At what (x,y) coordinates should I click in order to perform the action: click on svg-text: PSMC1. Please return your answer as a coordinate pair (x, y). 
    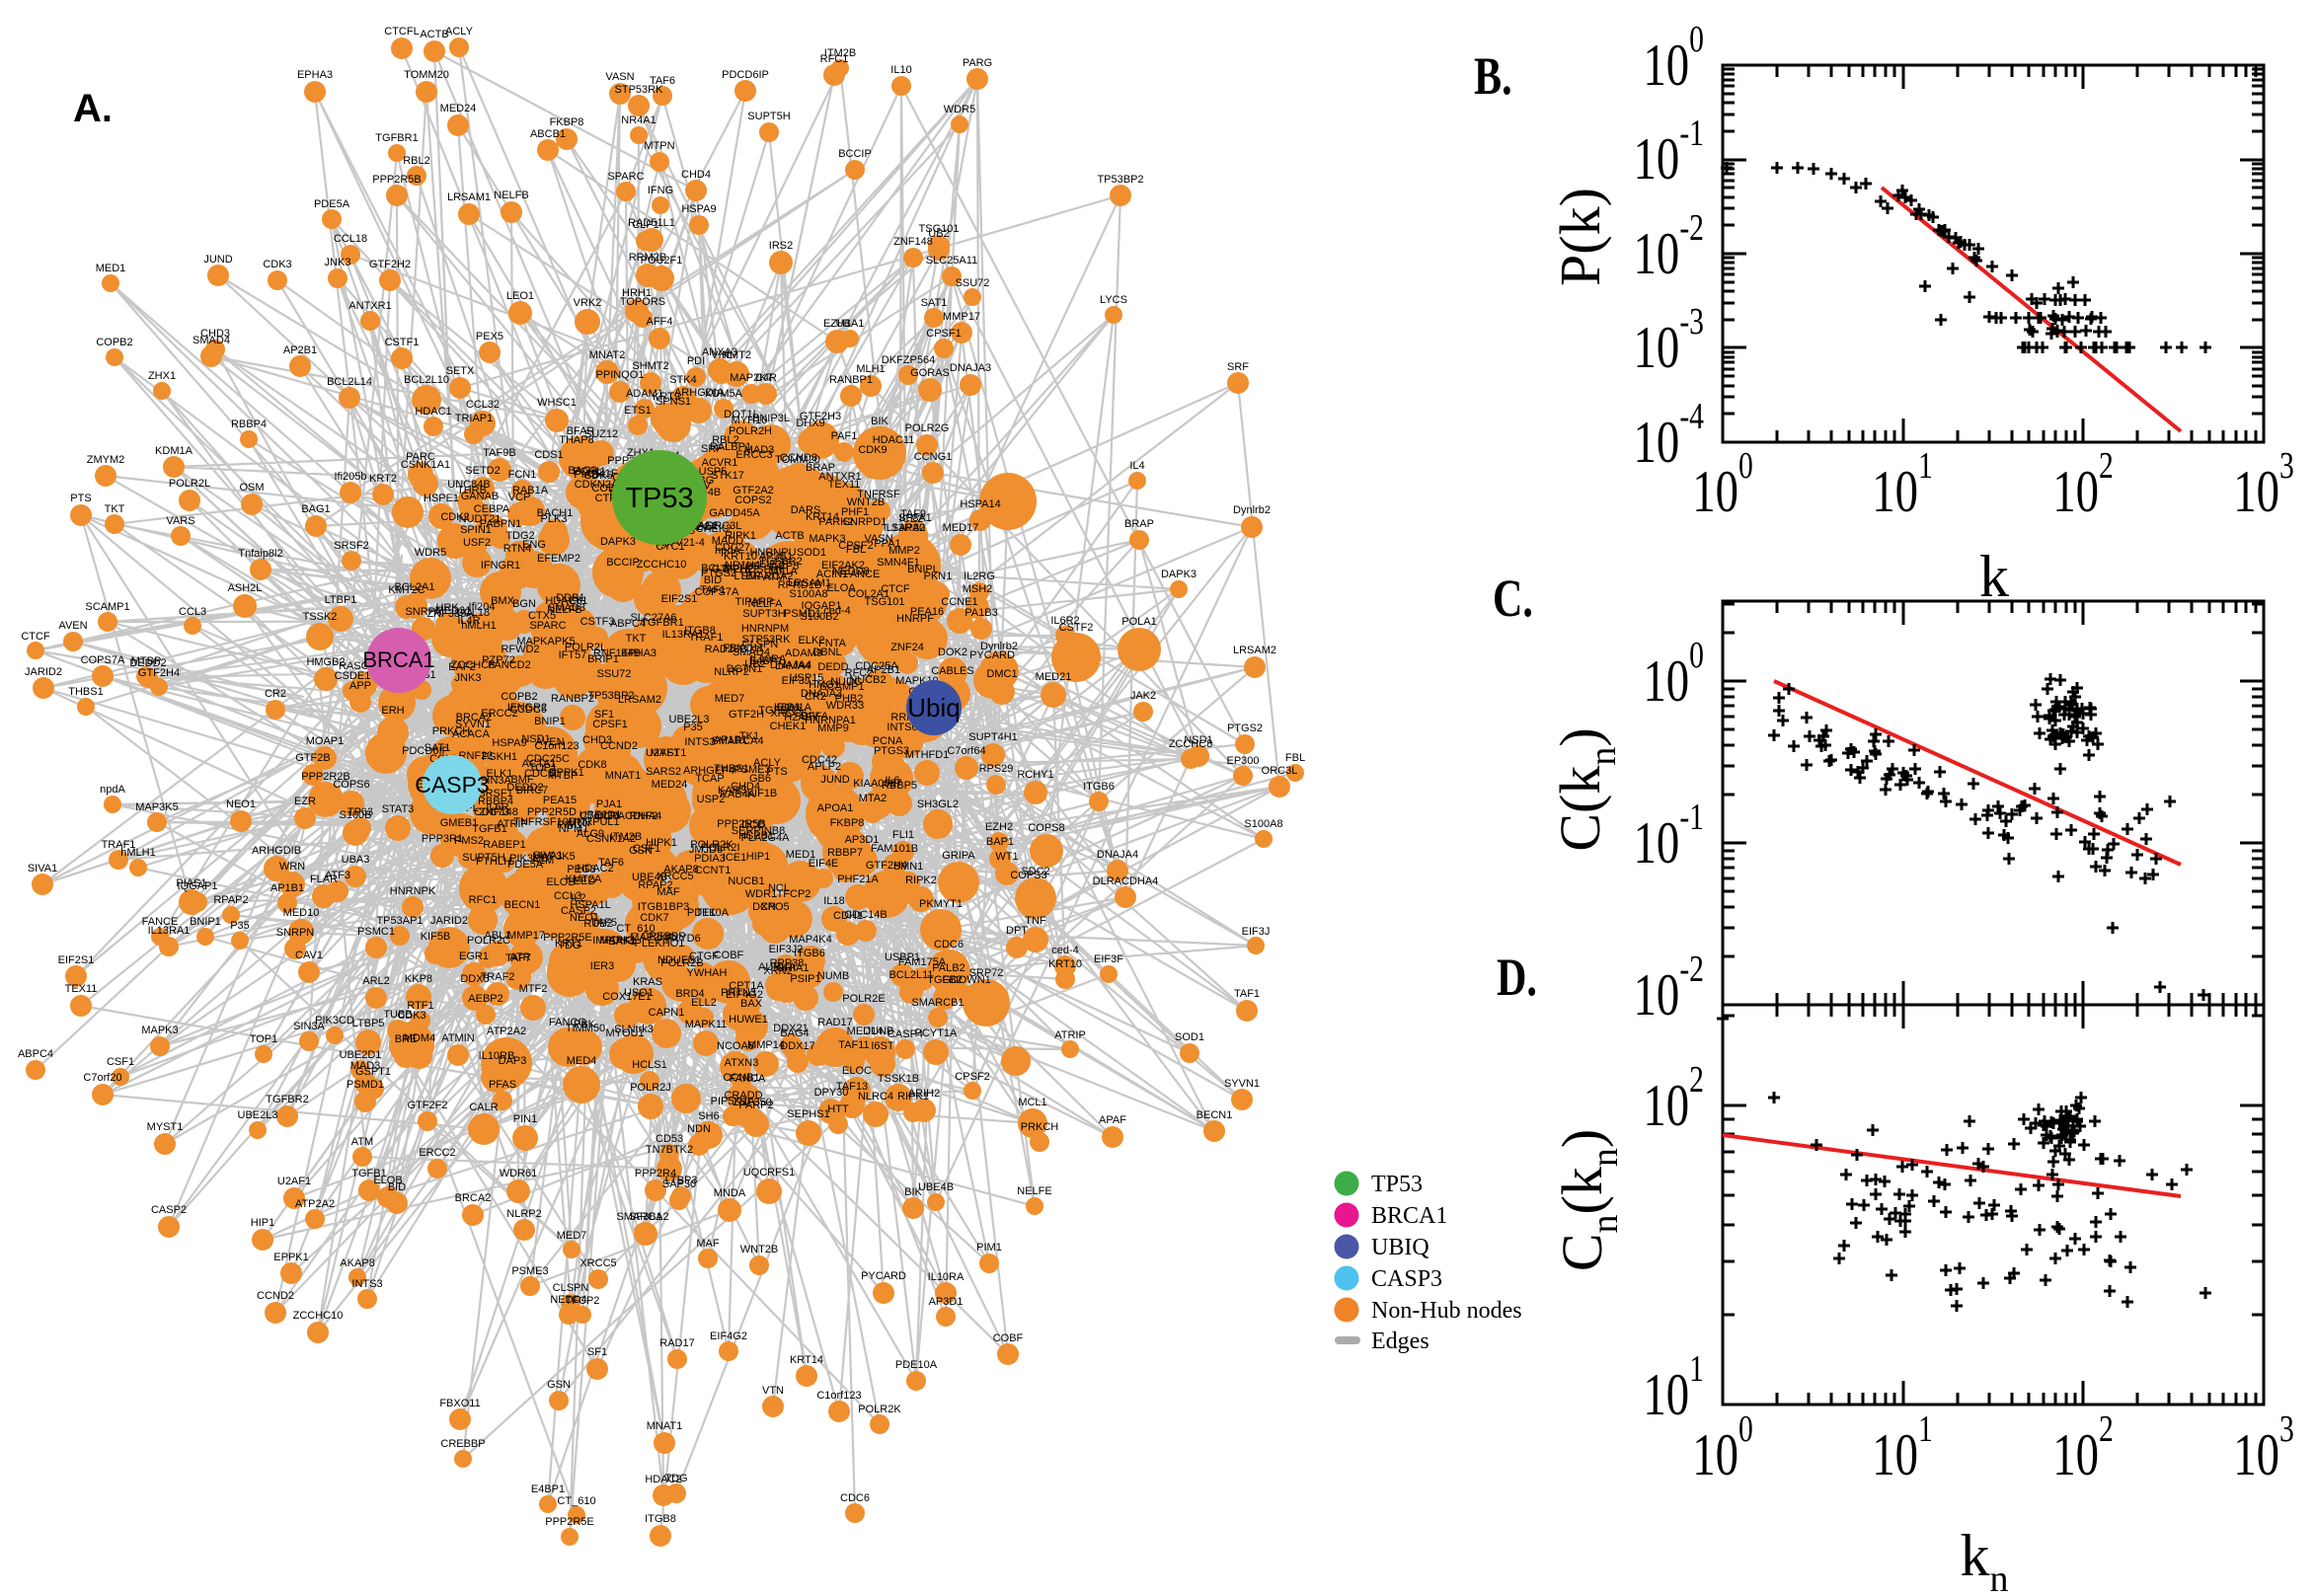
    Looking at the image, I should click on (376, 932).